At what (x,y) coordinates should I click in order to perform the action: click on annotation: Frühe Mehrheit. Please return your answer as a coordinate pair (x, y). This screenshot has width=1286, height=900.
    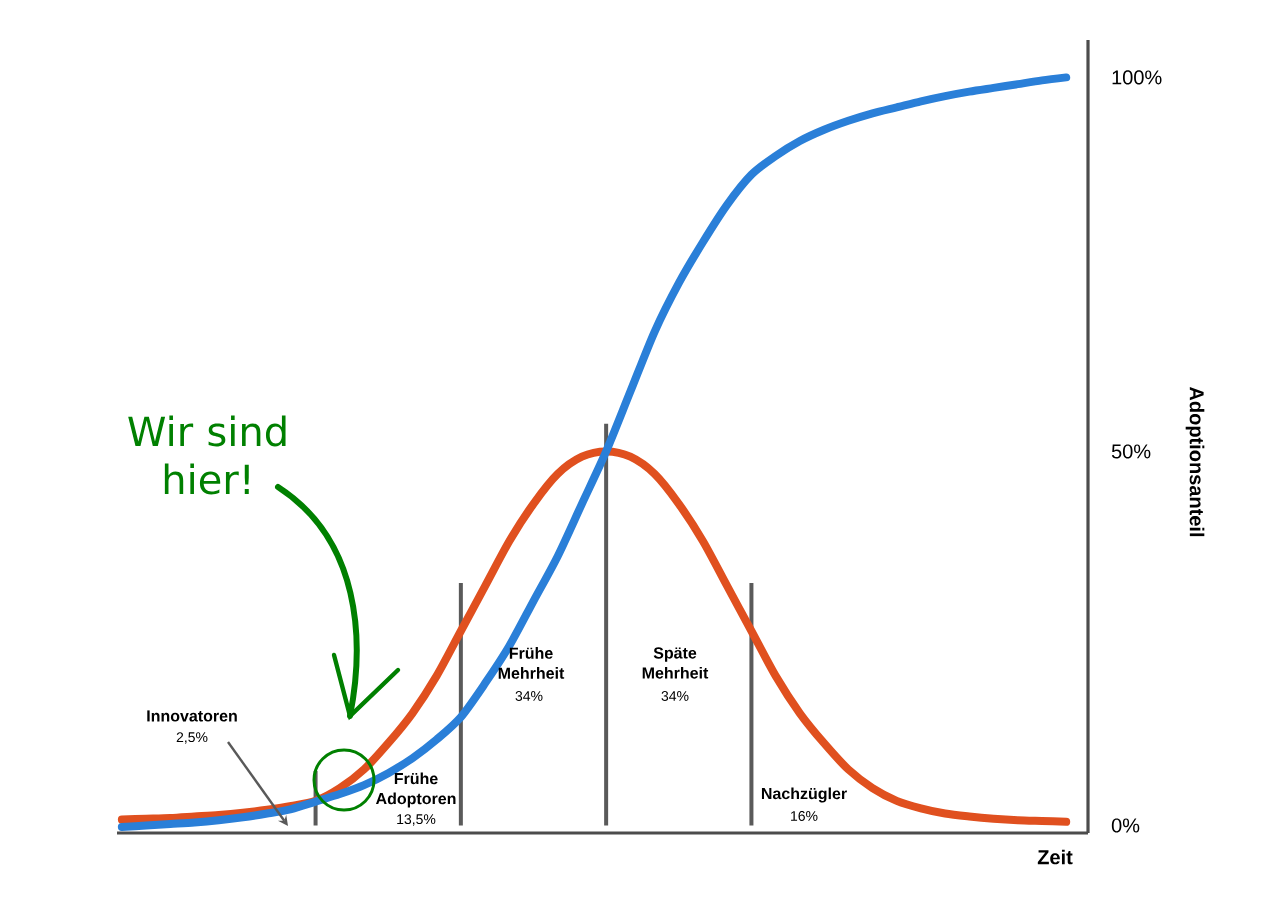
    Looking at the image, I should click on (531, 663).